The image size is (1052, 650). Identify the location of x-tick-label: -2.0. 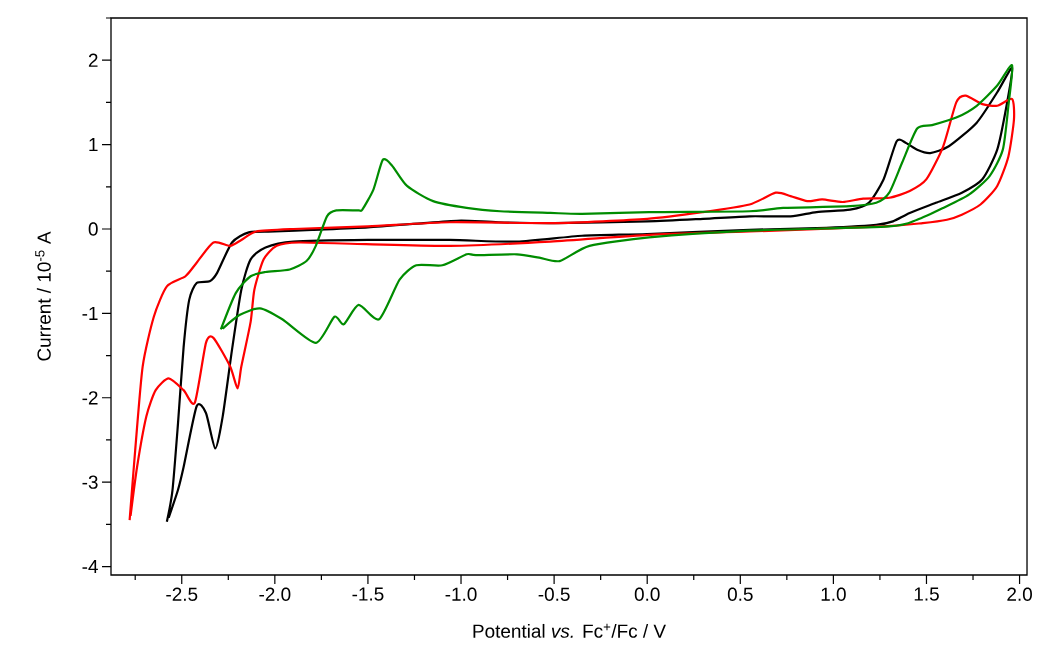
(275, 594).